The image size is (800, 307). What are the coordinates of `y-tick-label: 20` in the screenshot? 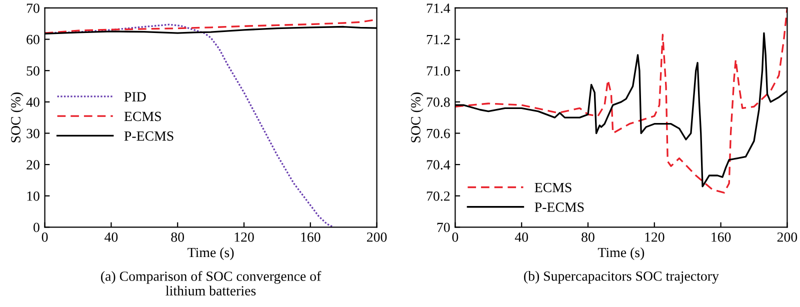 It's located at (33, 165).